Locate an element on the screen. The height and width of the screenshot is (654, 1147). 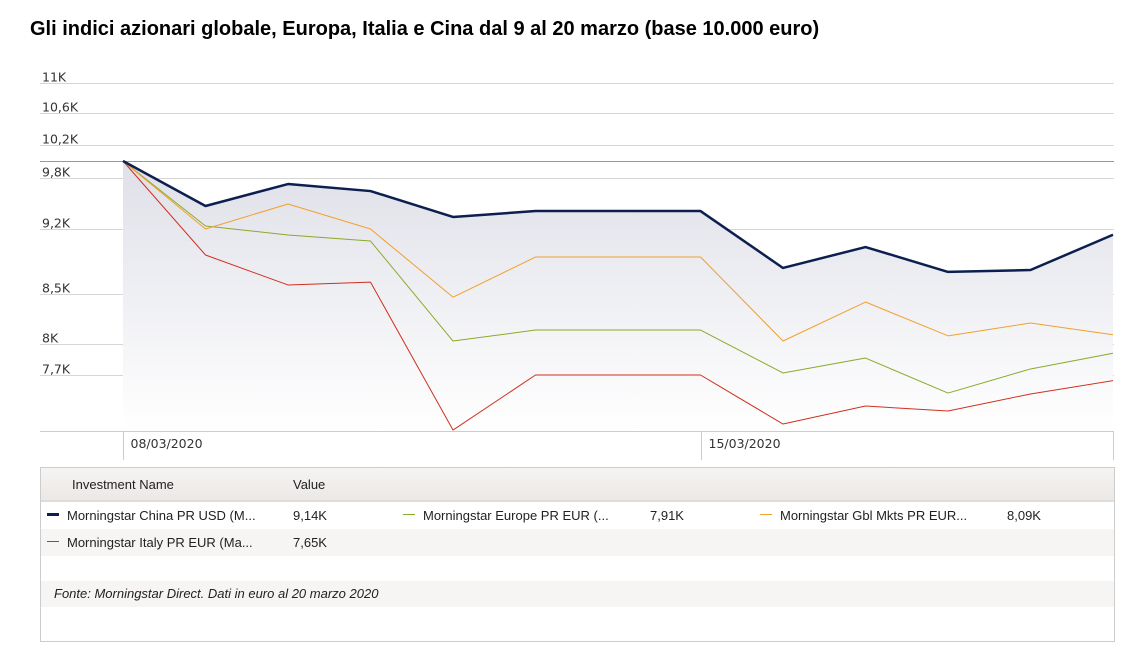
y-tick-label: 9,2K is located at coordinates (56, 223).